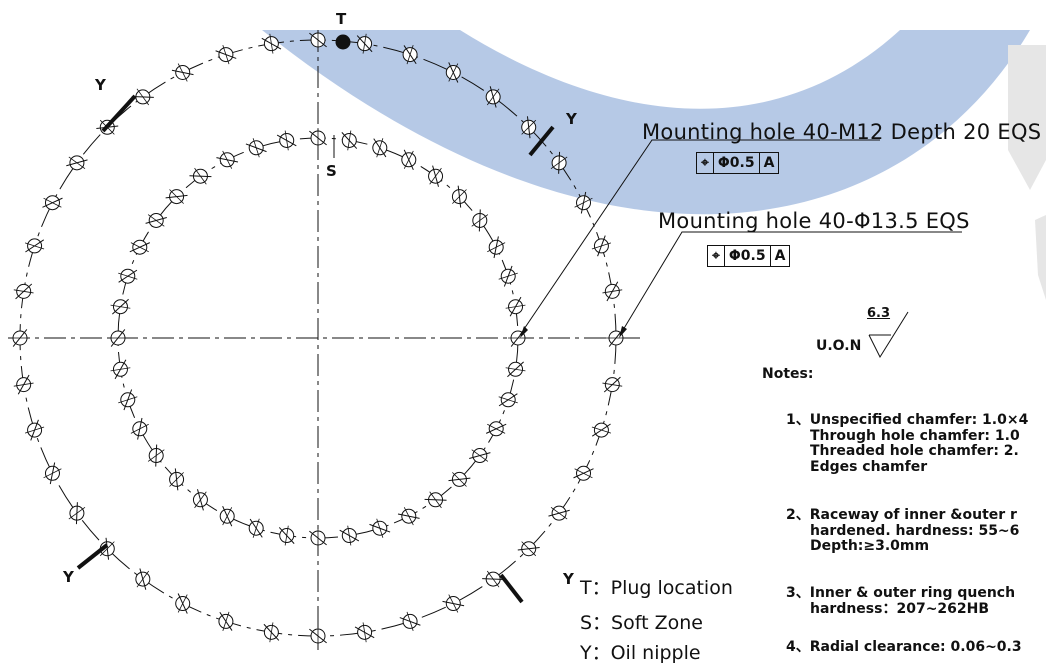  I want to click on leader-through-holes-arrow, so click(623, 332).